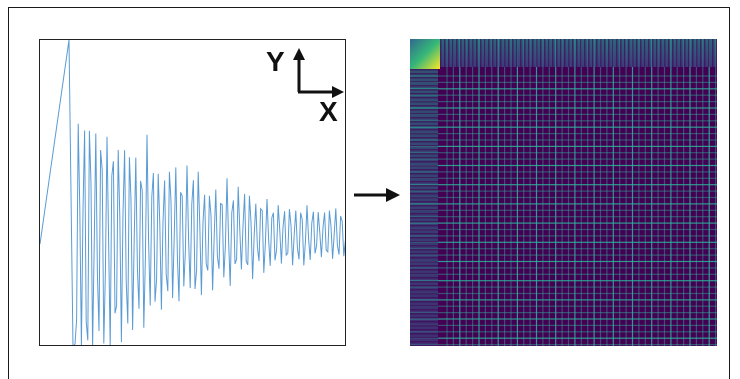  I want to click on x-axis-label: X, so click(328, 111).